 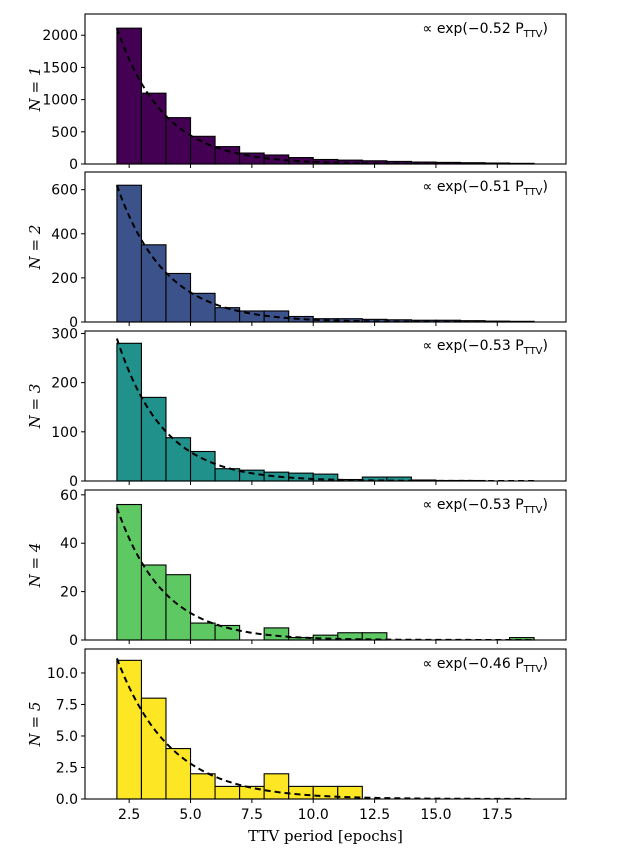 What do you see at coordinates (64, 334) in the screenshot?
I see `y-tick-label: 300` at bounding box center [64, 334].